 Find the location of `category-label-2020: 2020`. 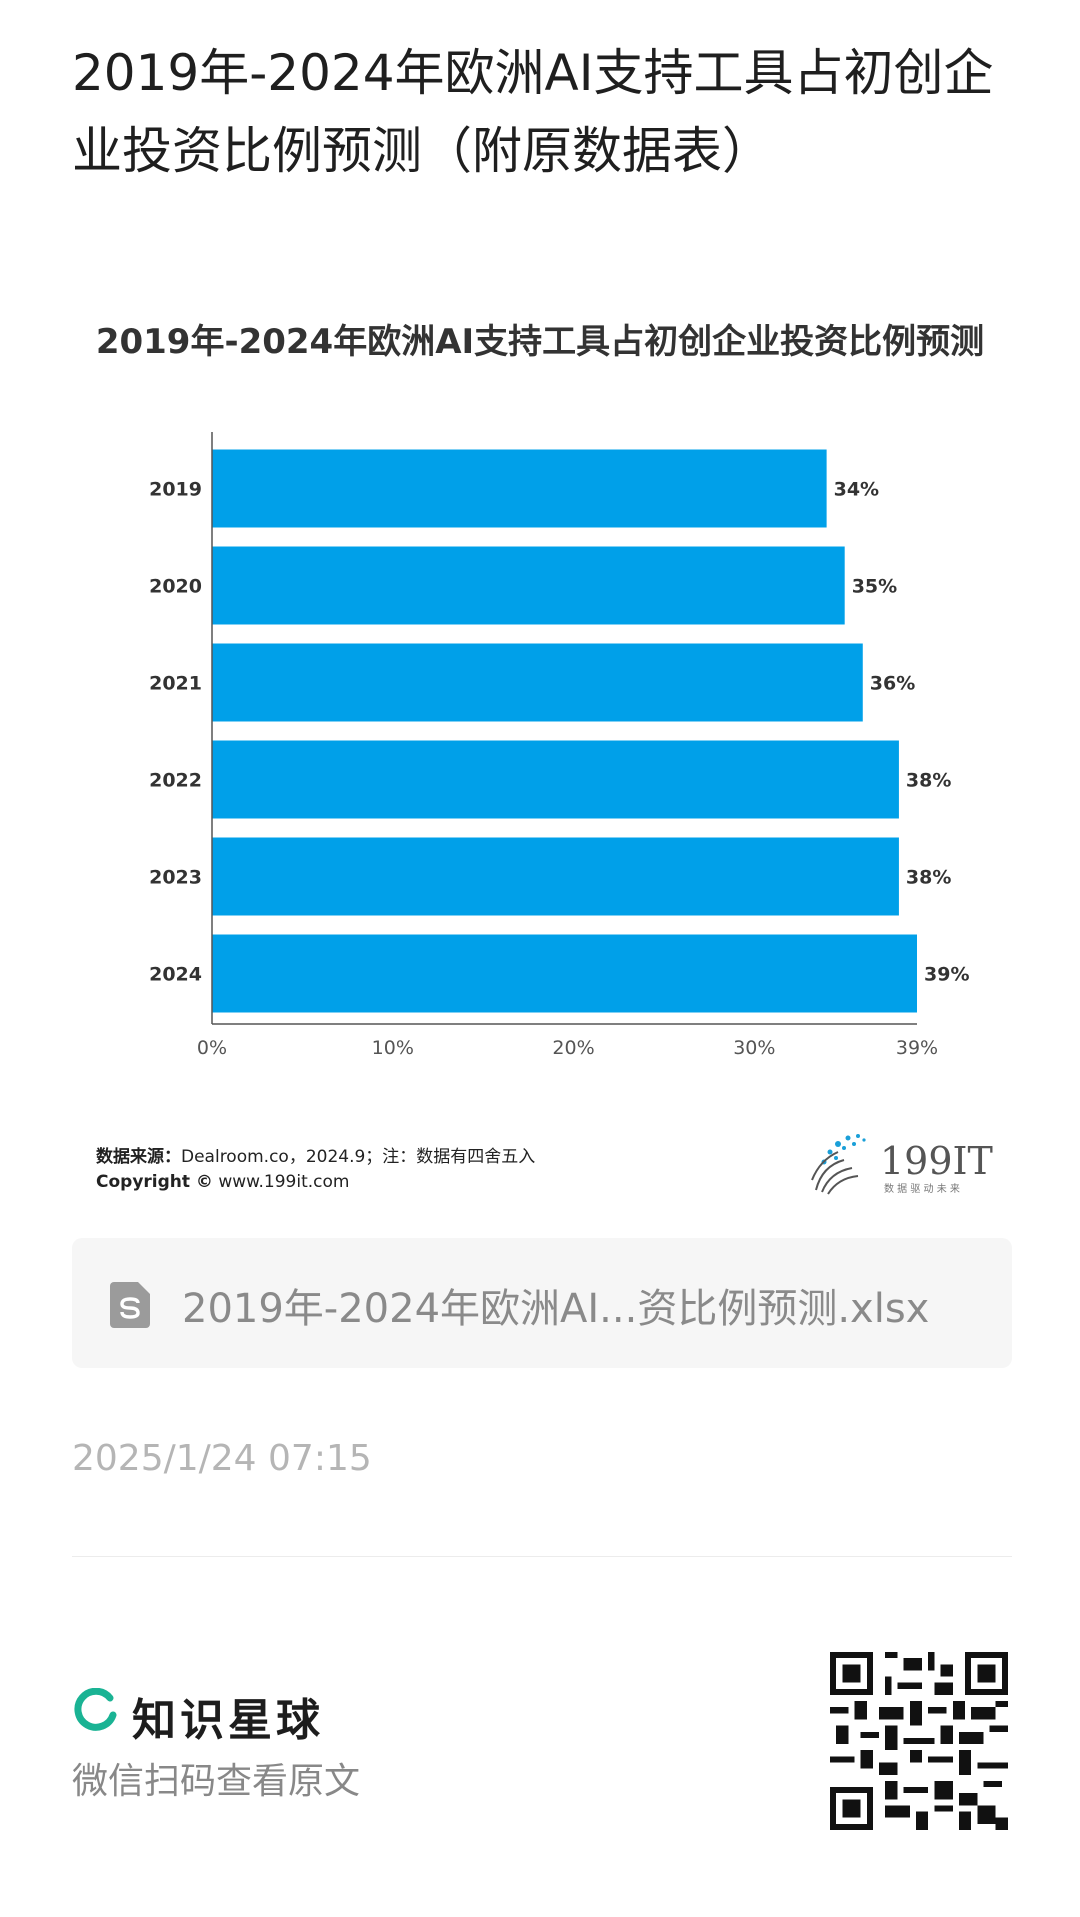

category-label-2020: 2020 is located at coordinates (175, 587).